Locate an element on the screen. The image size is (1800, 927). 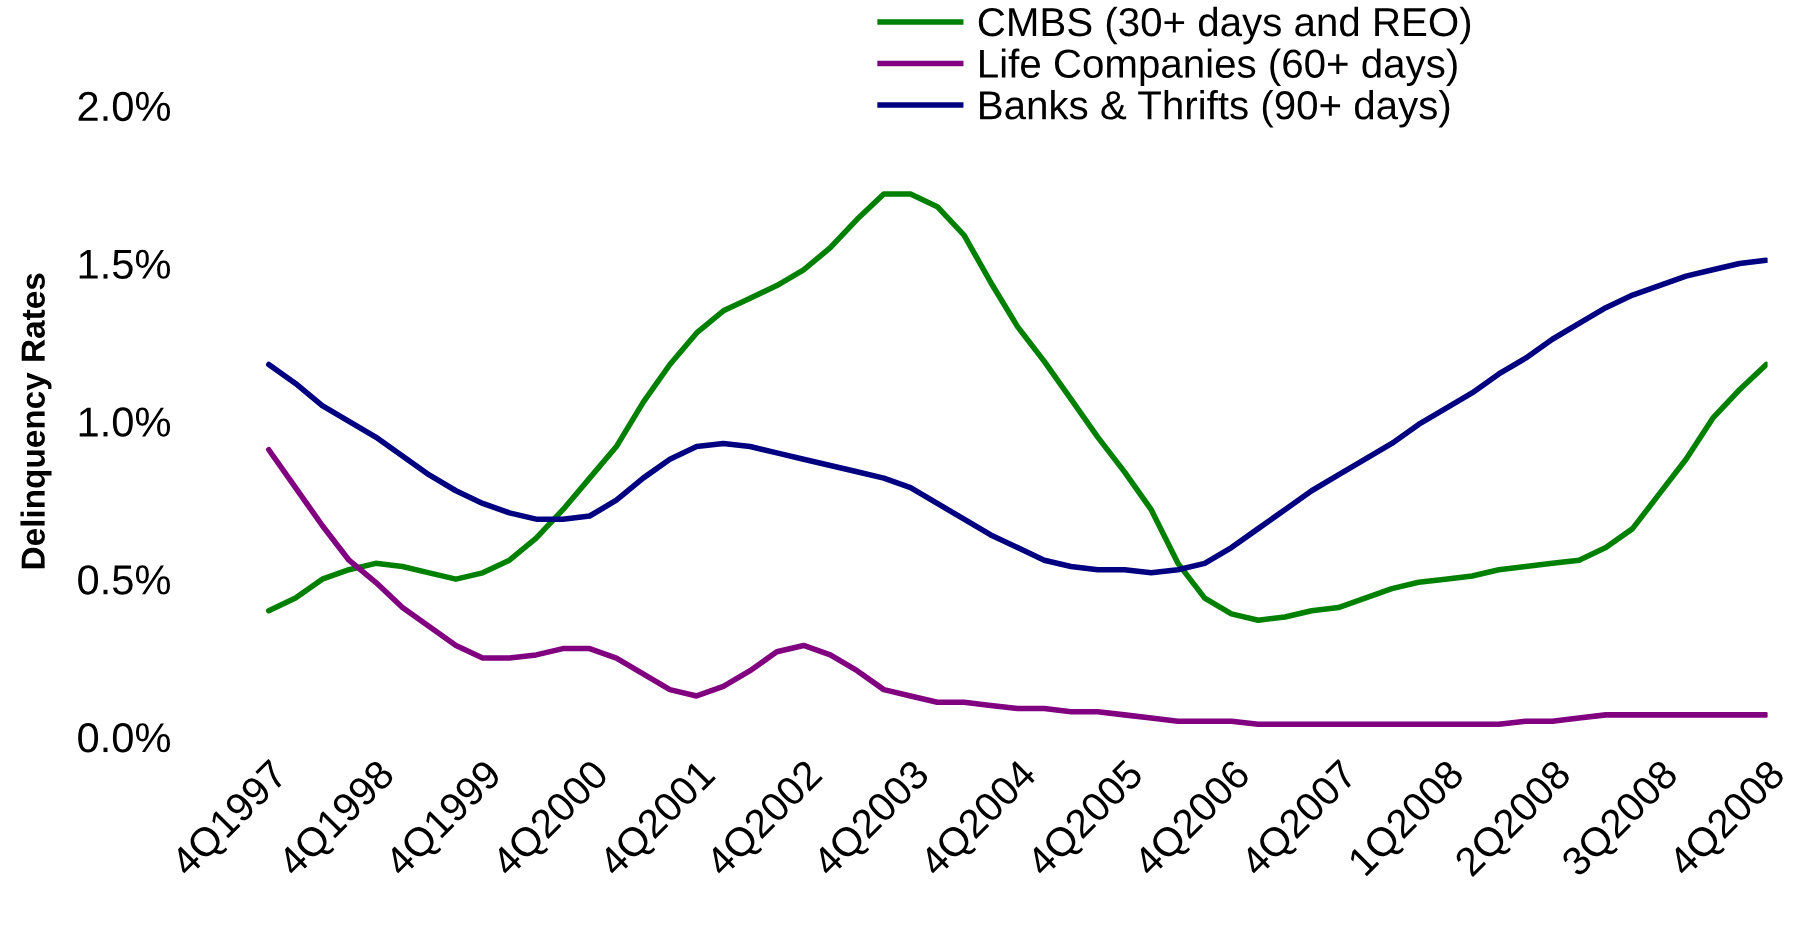
y-axis-title: Delinquency Rates is located at coordinates (36, 421).